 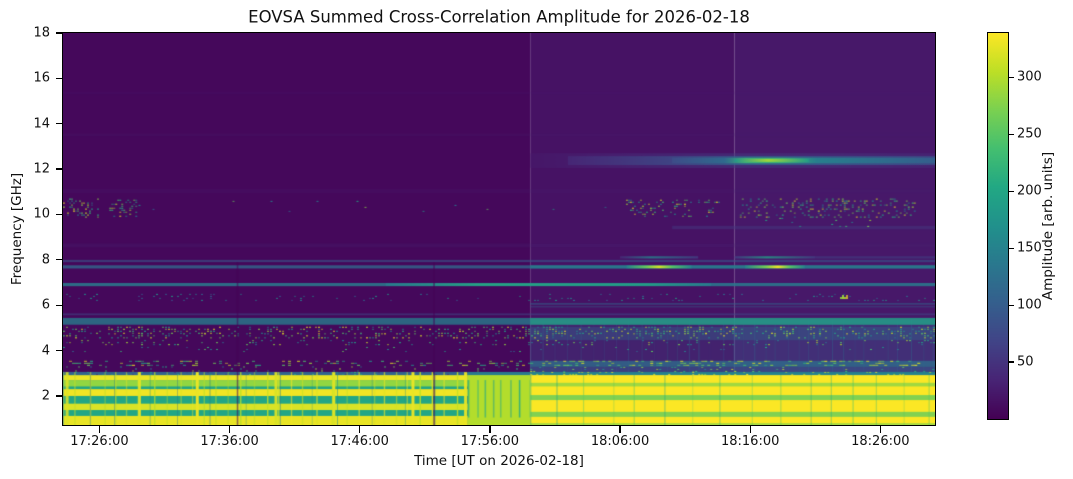 I want to click on x-tick-label: 17:36:00, so click(x=229, y=441).